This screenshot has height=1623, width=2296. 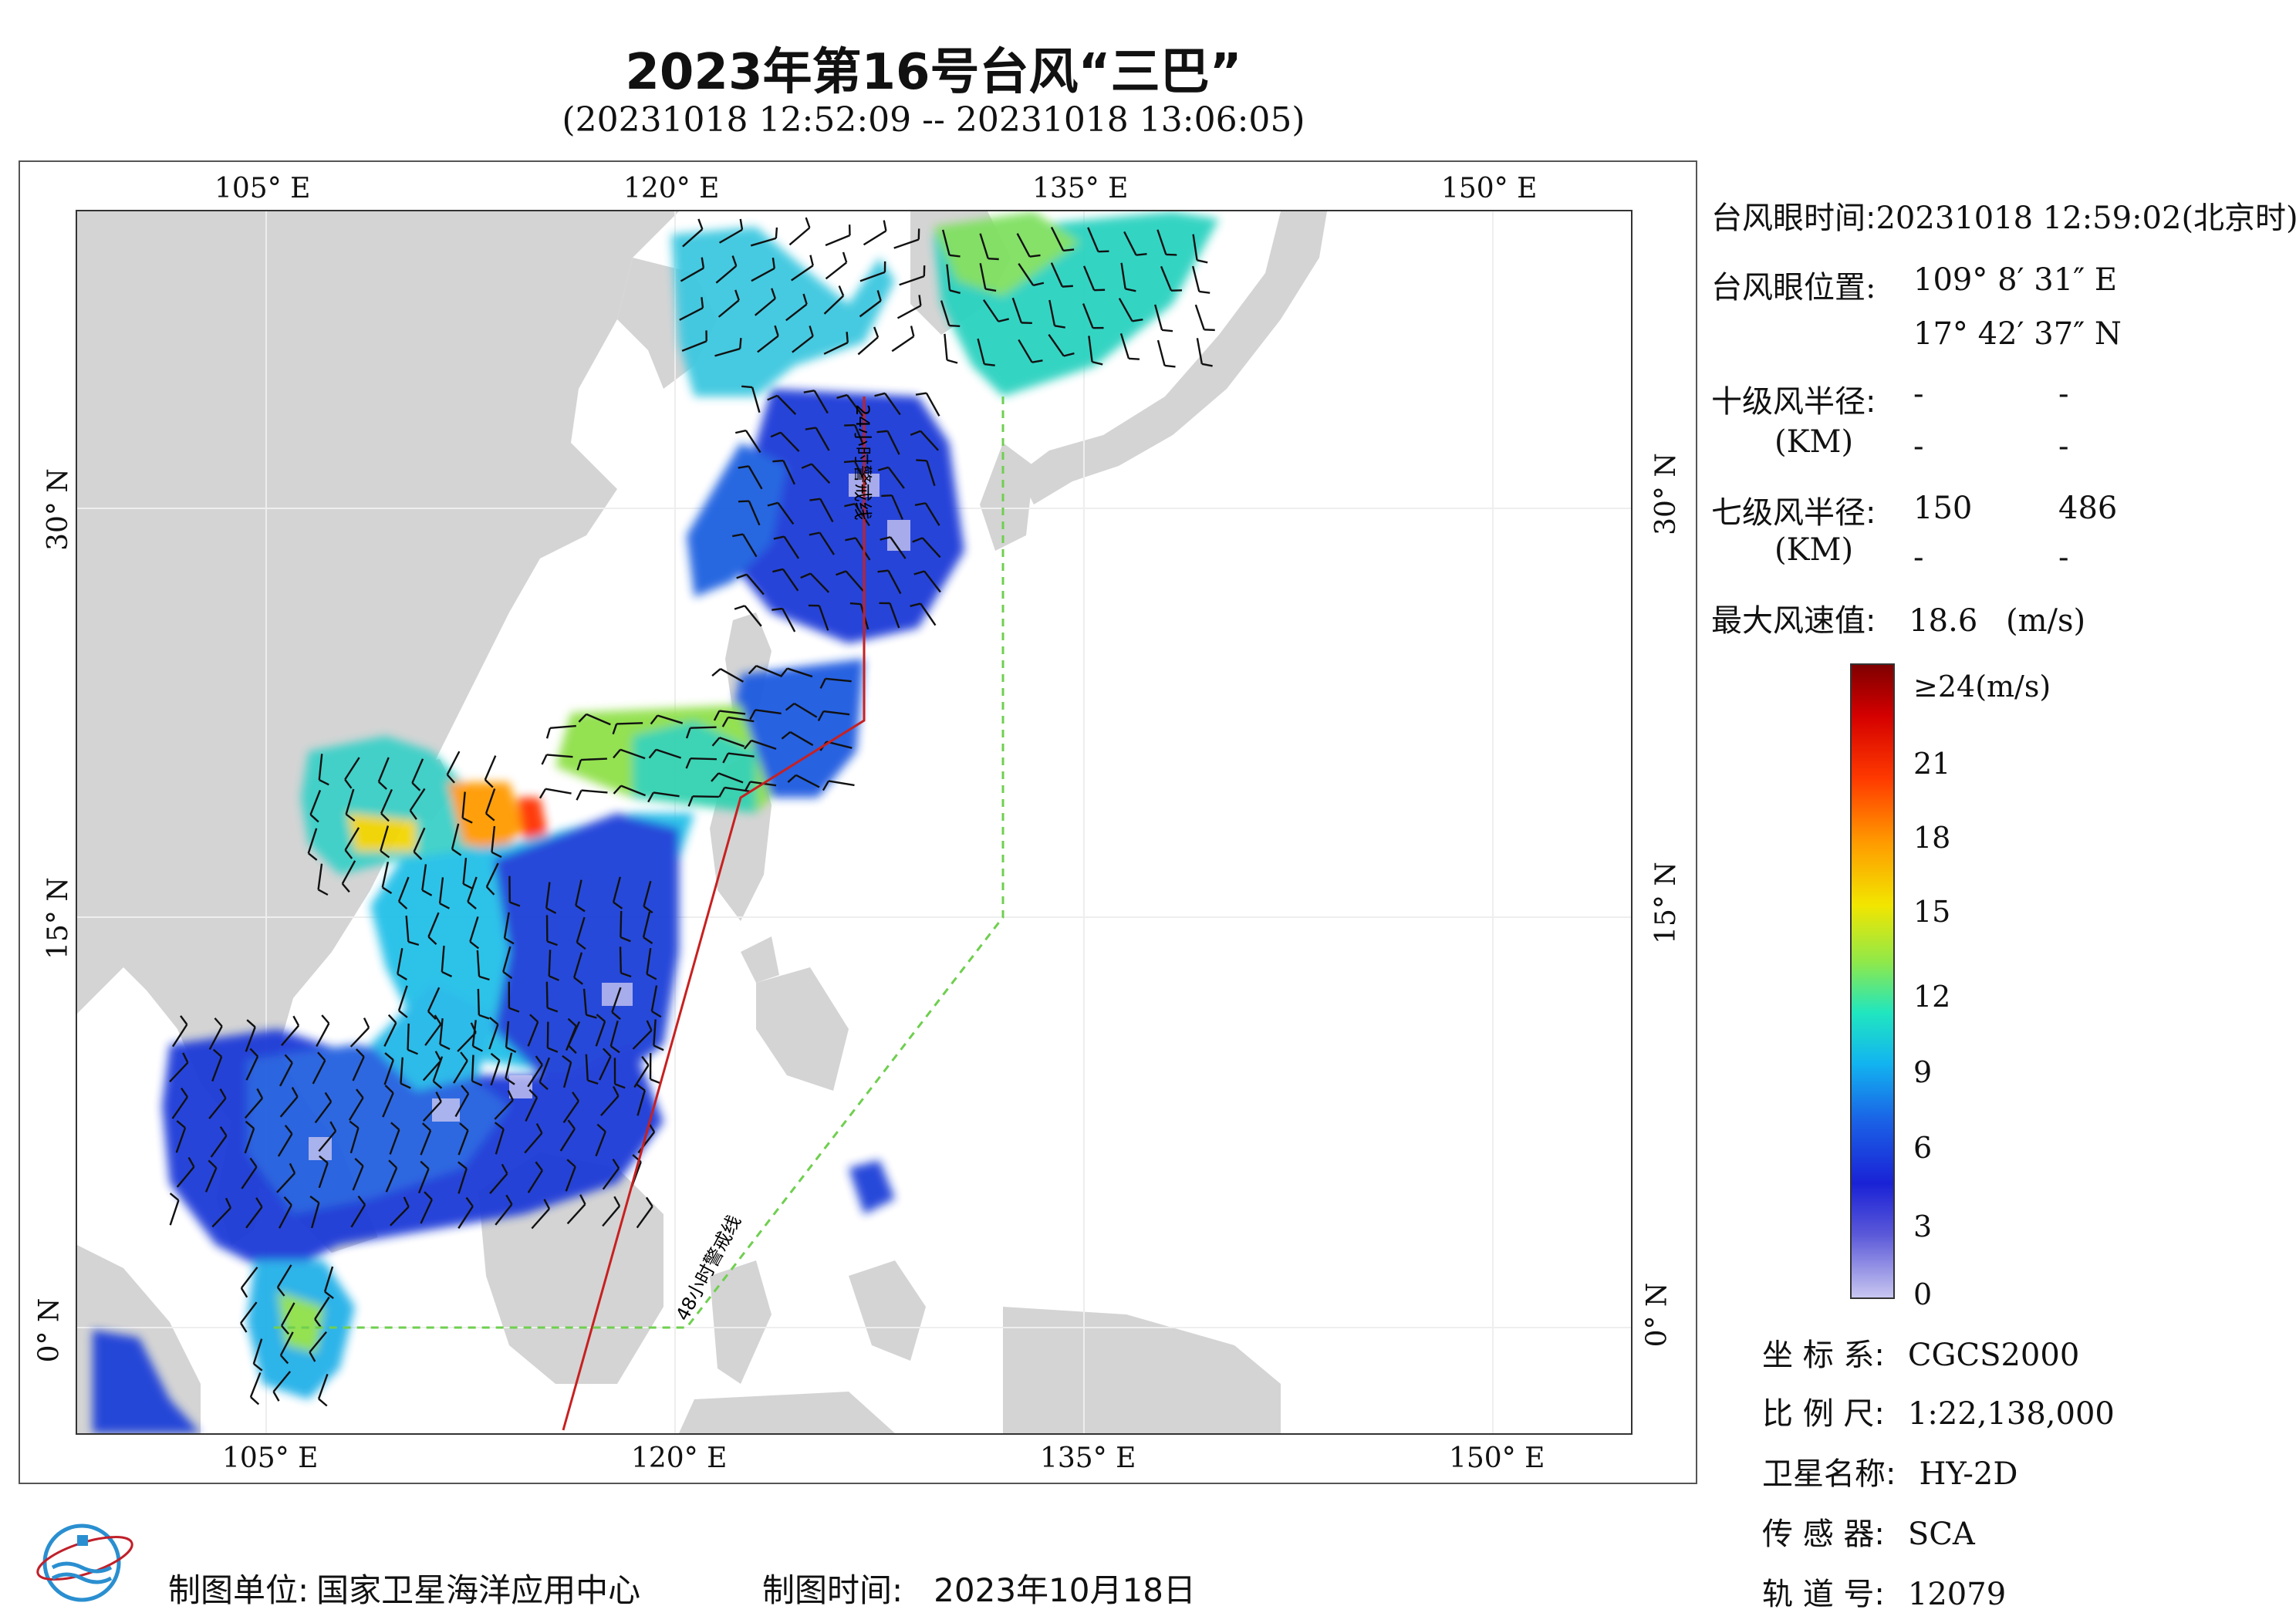 I want to click on colorbar-tick-18: 18, so click(x=1932, y=838).